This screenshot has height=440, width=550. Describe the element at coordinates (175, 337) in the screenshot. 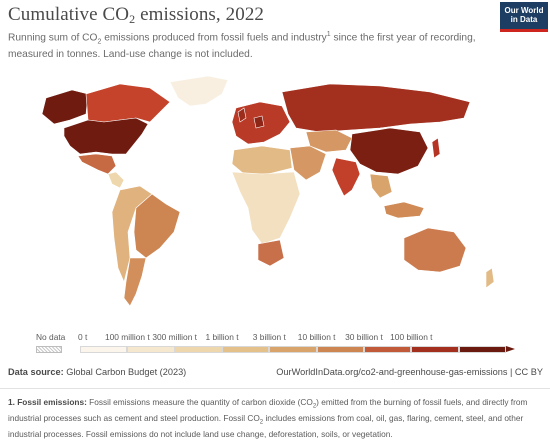

I see `legend-bin-label: 300 million t` at that location.